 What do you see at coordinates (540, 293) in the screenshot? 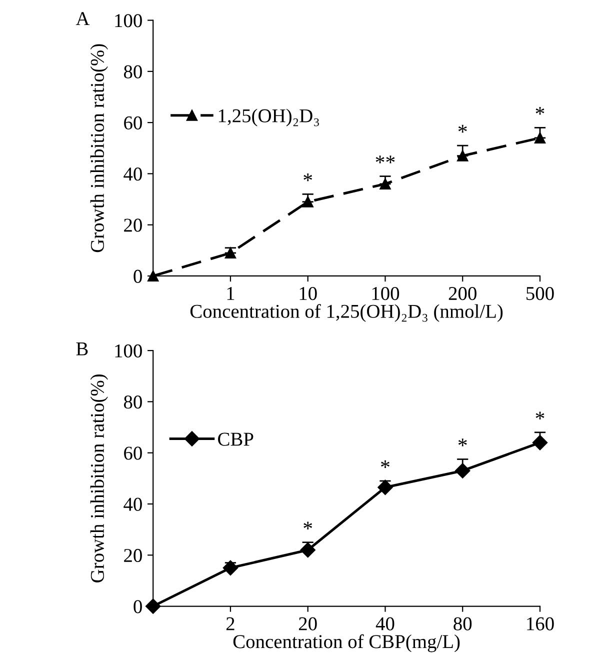
I see `x-tick-label: 500` at bounding box center [540, 293].